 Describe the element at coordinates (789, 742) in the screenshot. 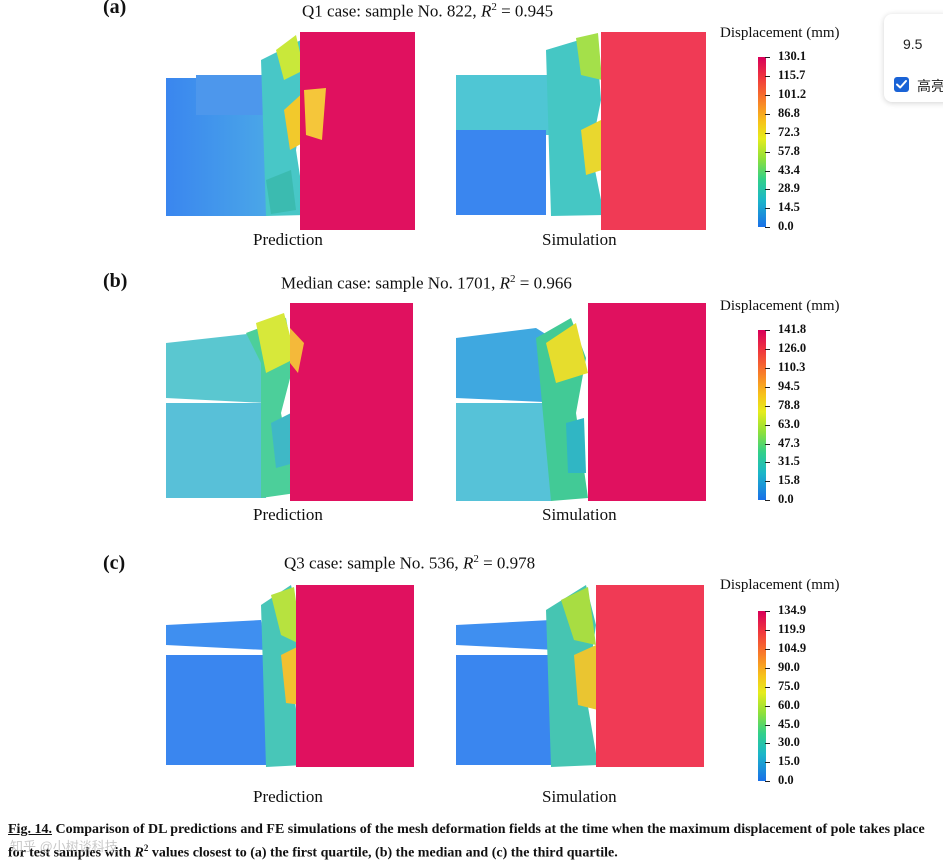

I see `tick-label: 30.0` at that location.